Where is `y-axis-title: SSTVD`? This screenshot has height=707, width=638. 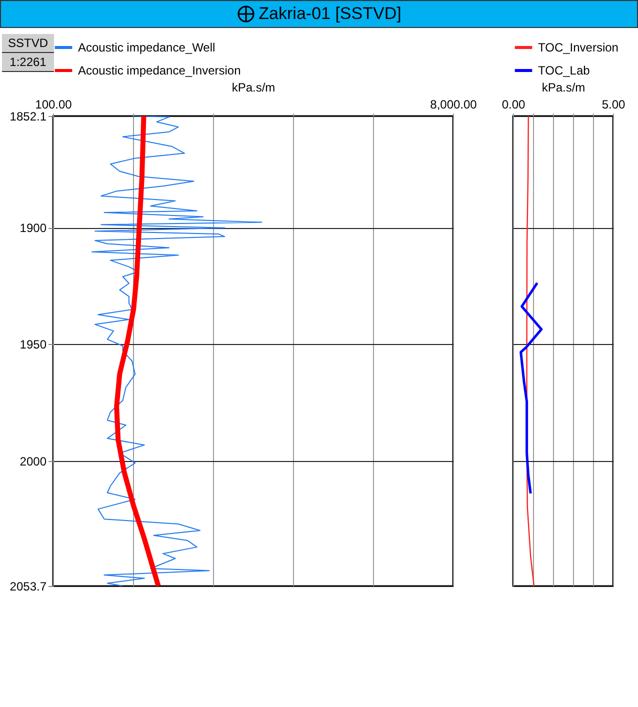 y-axis-title: SSTVD is located at coordinates (28, 43).